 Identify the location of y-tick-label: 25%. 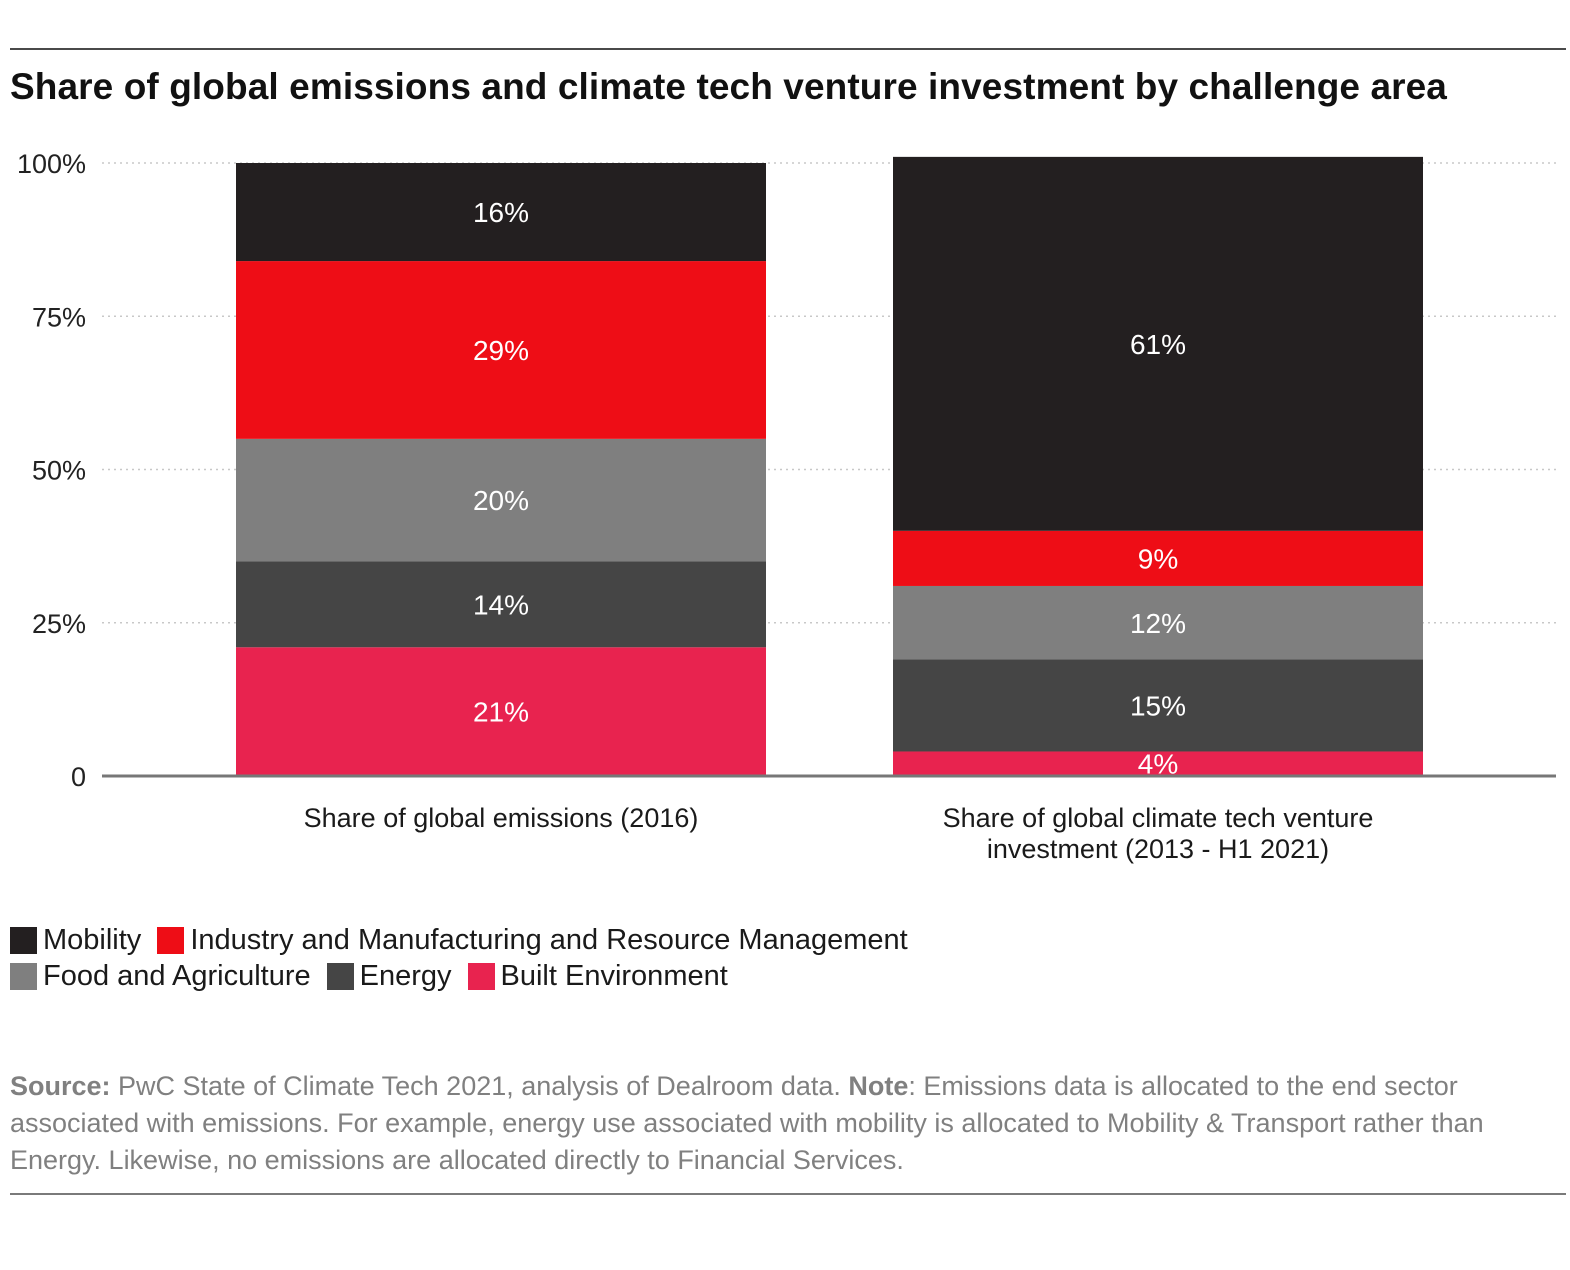
(59, 624).